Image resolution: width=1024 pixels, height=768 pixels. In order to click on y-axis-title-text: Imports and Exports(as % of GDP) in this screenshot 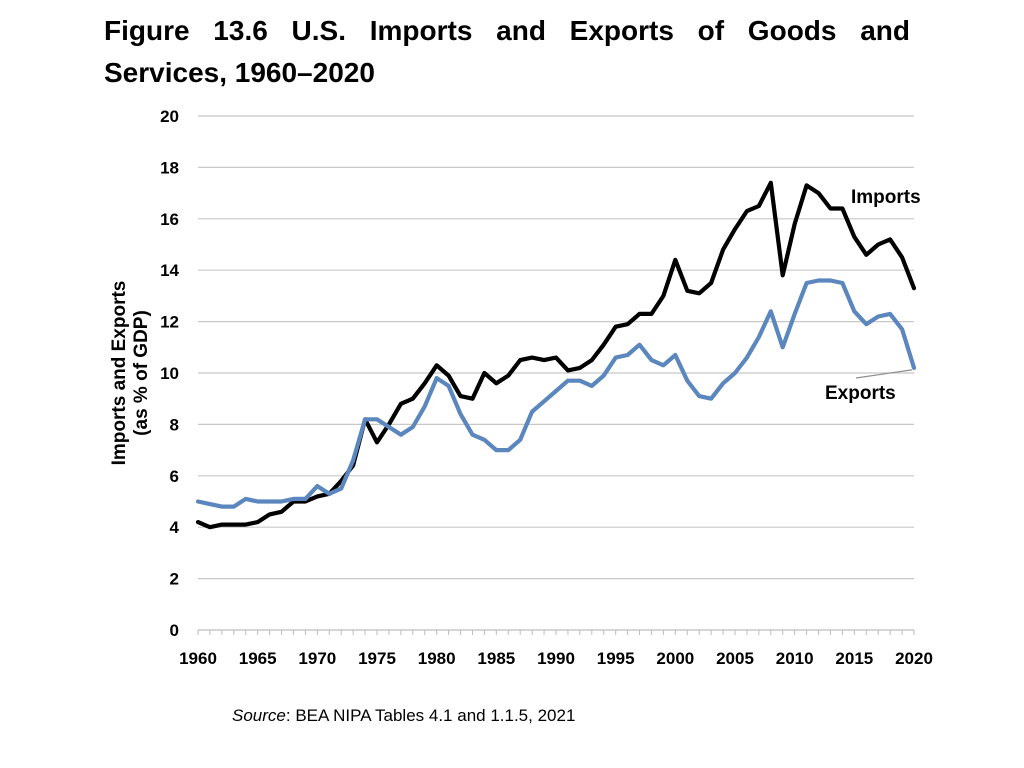, I will do `click(130, 373)`.